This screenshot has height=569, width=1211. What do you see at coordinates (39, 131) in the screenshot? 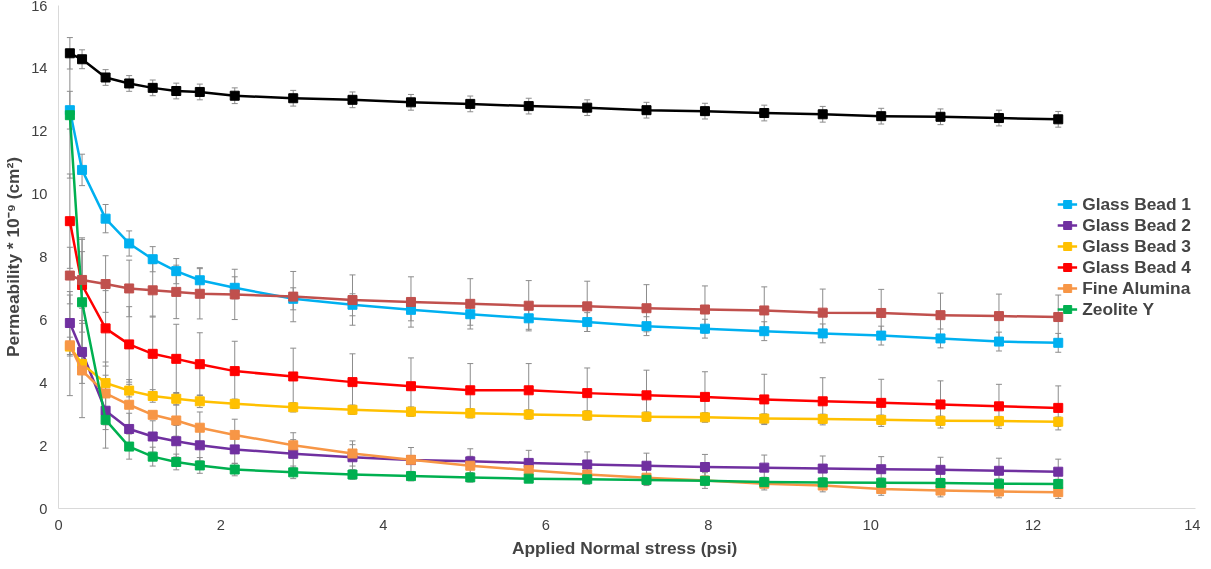
I see `y-tick-label: 12` at bounding box center [39, 131].